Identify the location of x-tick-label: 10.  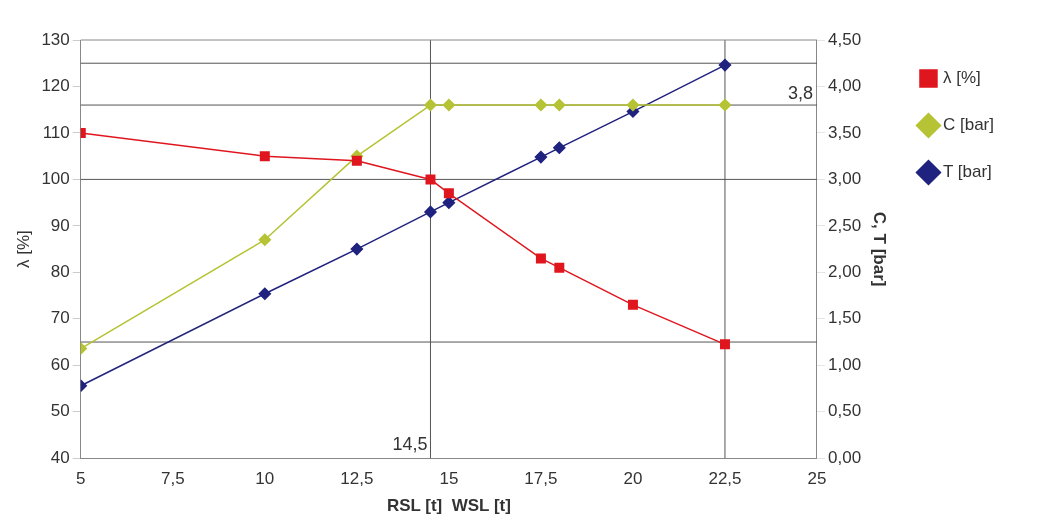
(265, 479).